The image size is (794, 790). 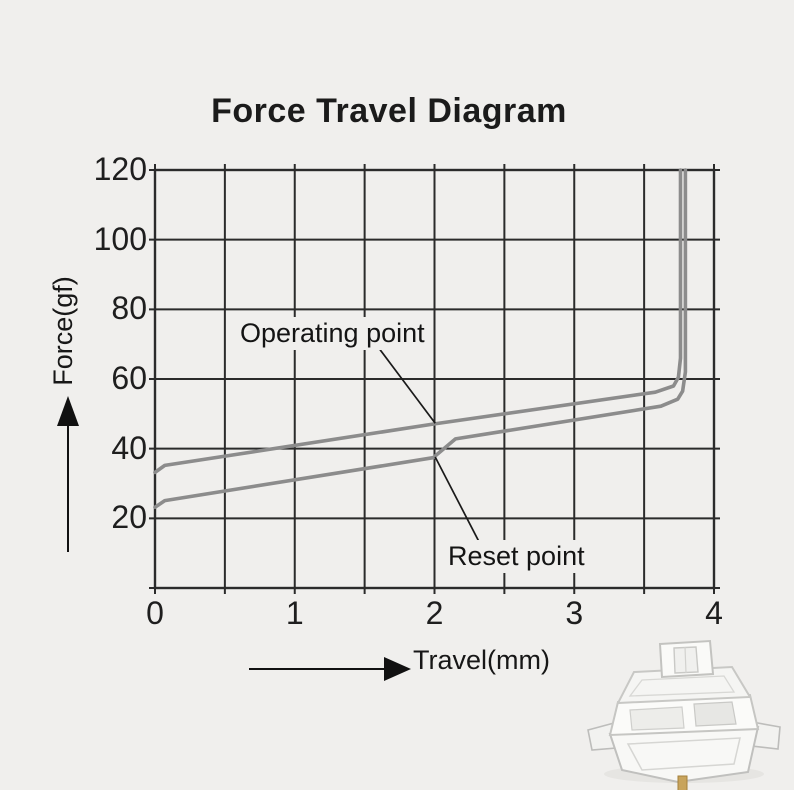 What do you see at coordinates (684, 714) in the screenshot?
I see `switch-photo-icon` at bounding box center [684, 714].